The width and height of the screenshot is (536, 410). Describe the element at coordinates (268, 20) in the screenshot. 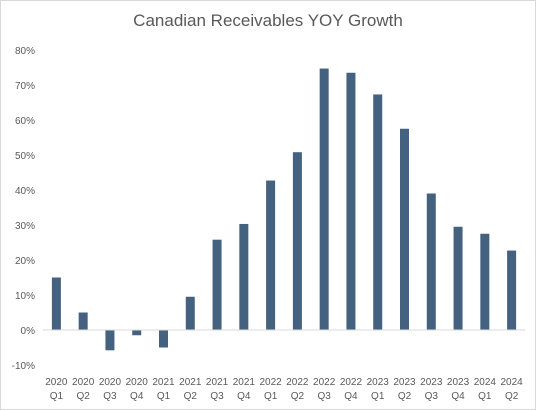

I see `chart-title: Canadian Receivables YOY Growth` at that location.